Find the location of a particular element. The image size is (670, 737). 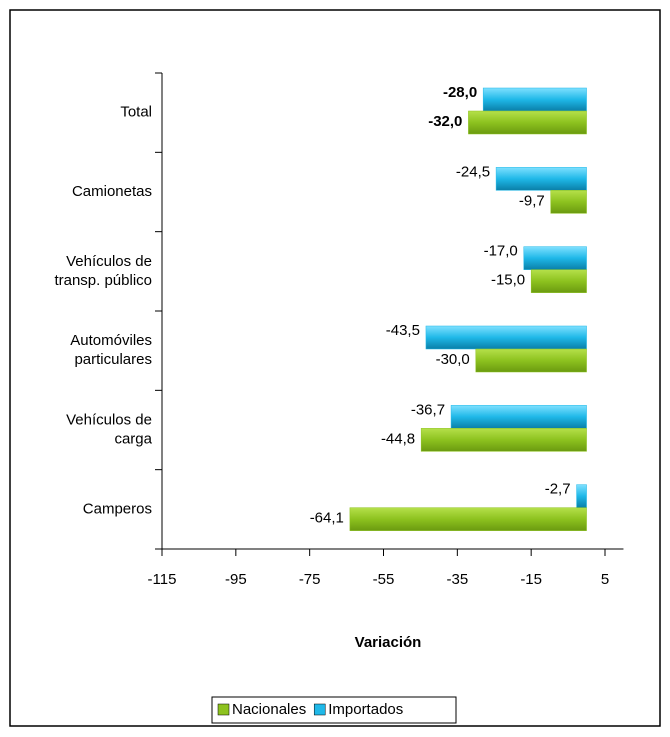

y-tick-label: Vehículos de carga is located at coordinates (109, 429).